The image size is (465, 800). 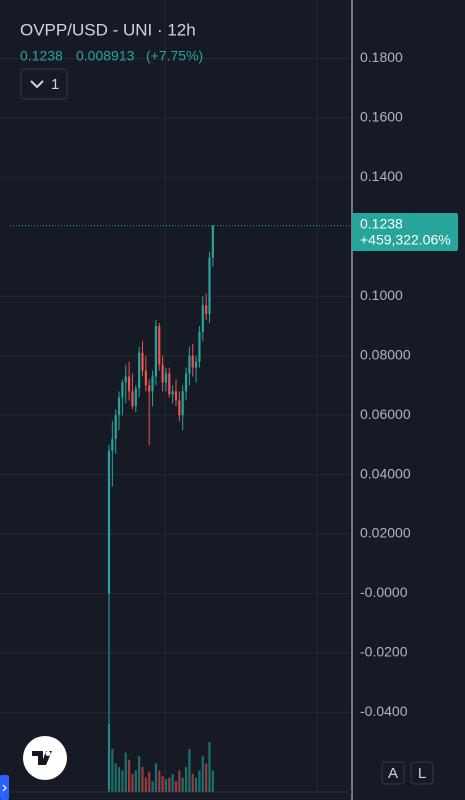 I want to click on interval-button, so click(x=44, y=84).